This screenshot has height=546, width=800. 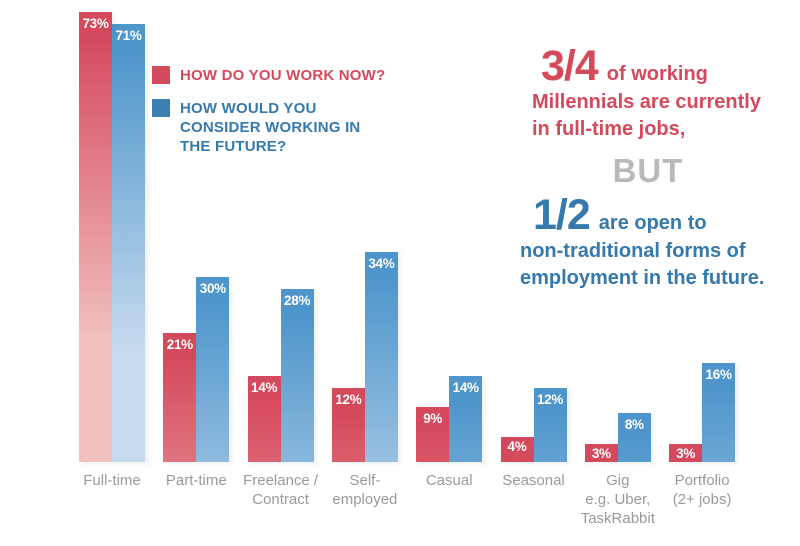 What do you see at coordinates (281, 490) in the screenshot?
I see `x-axis-label-2: Freelance / Contract` at bounding box center [281, 490].